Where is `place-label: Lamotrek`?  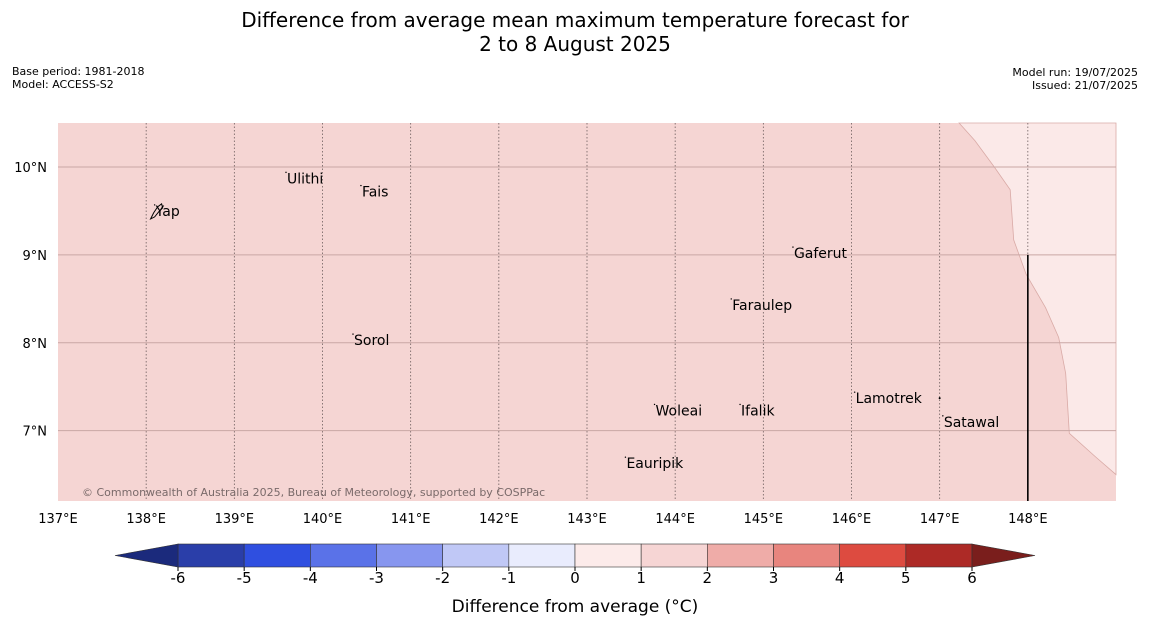
place-label: Lamotrek is located at coordinates (889, 399).